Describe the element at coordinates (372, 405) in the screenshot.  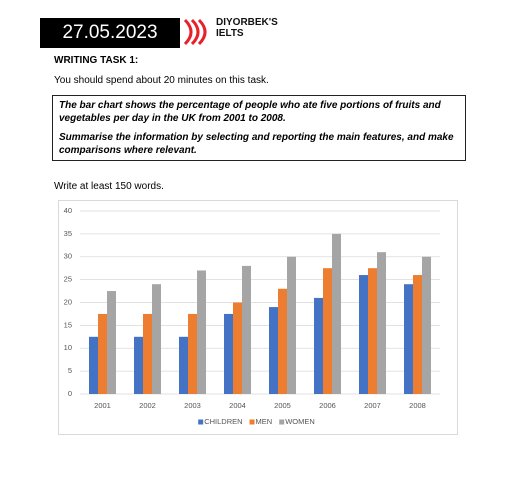
I see `x-tick-label: 2007` at that location.